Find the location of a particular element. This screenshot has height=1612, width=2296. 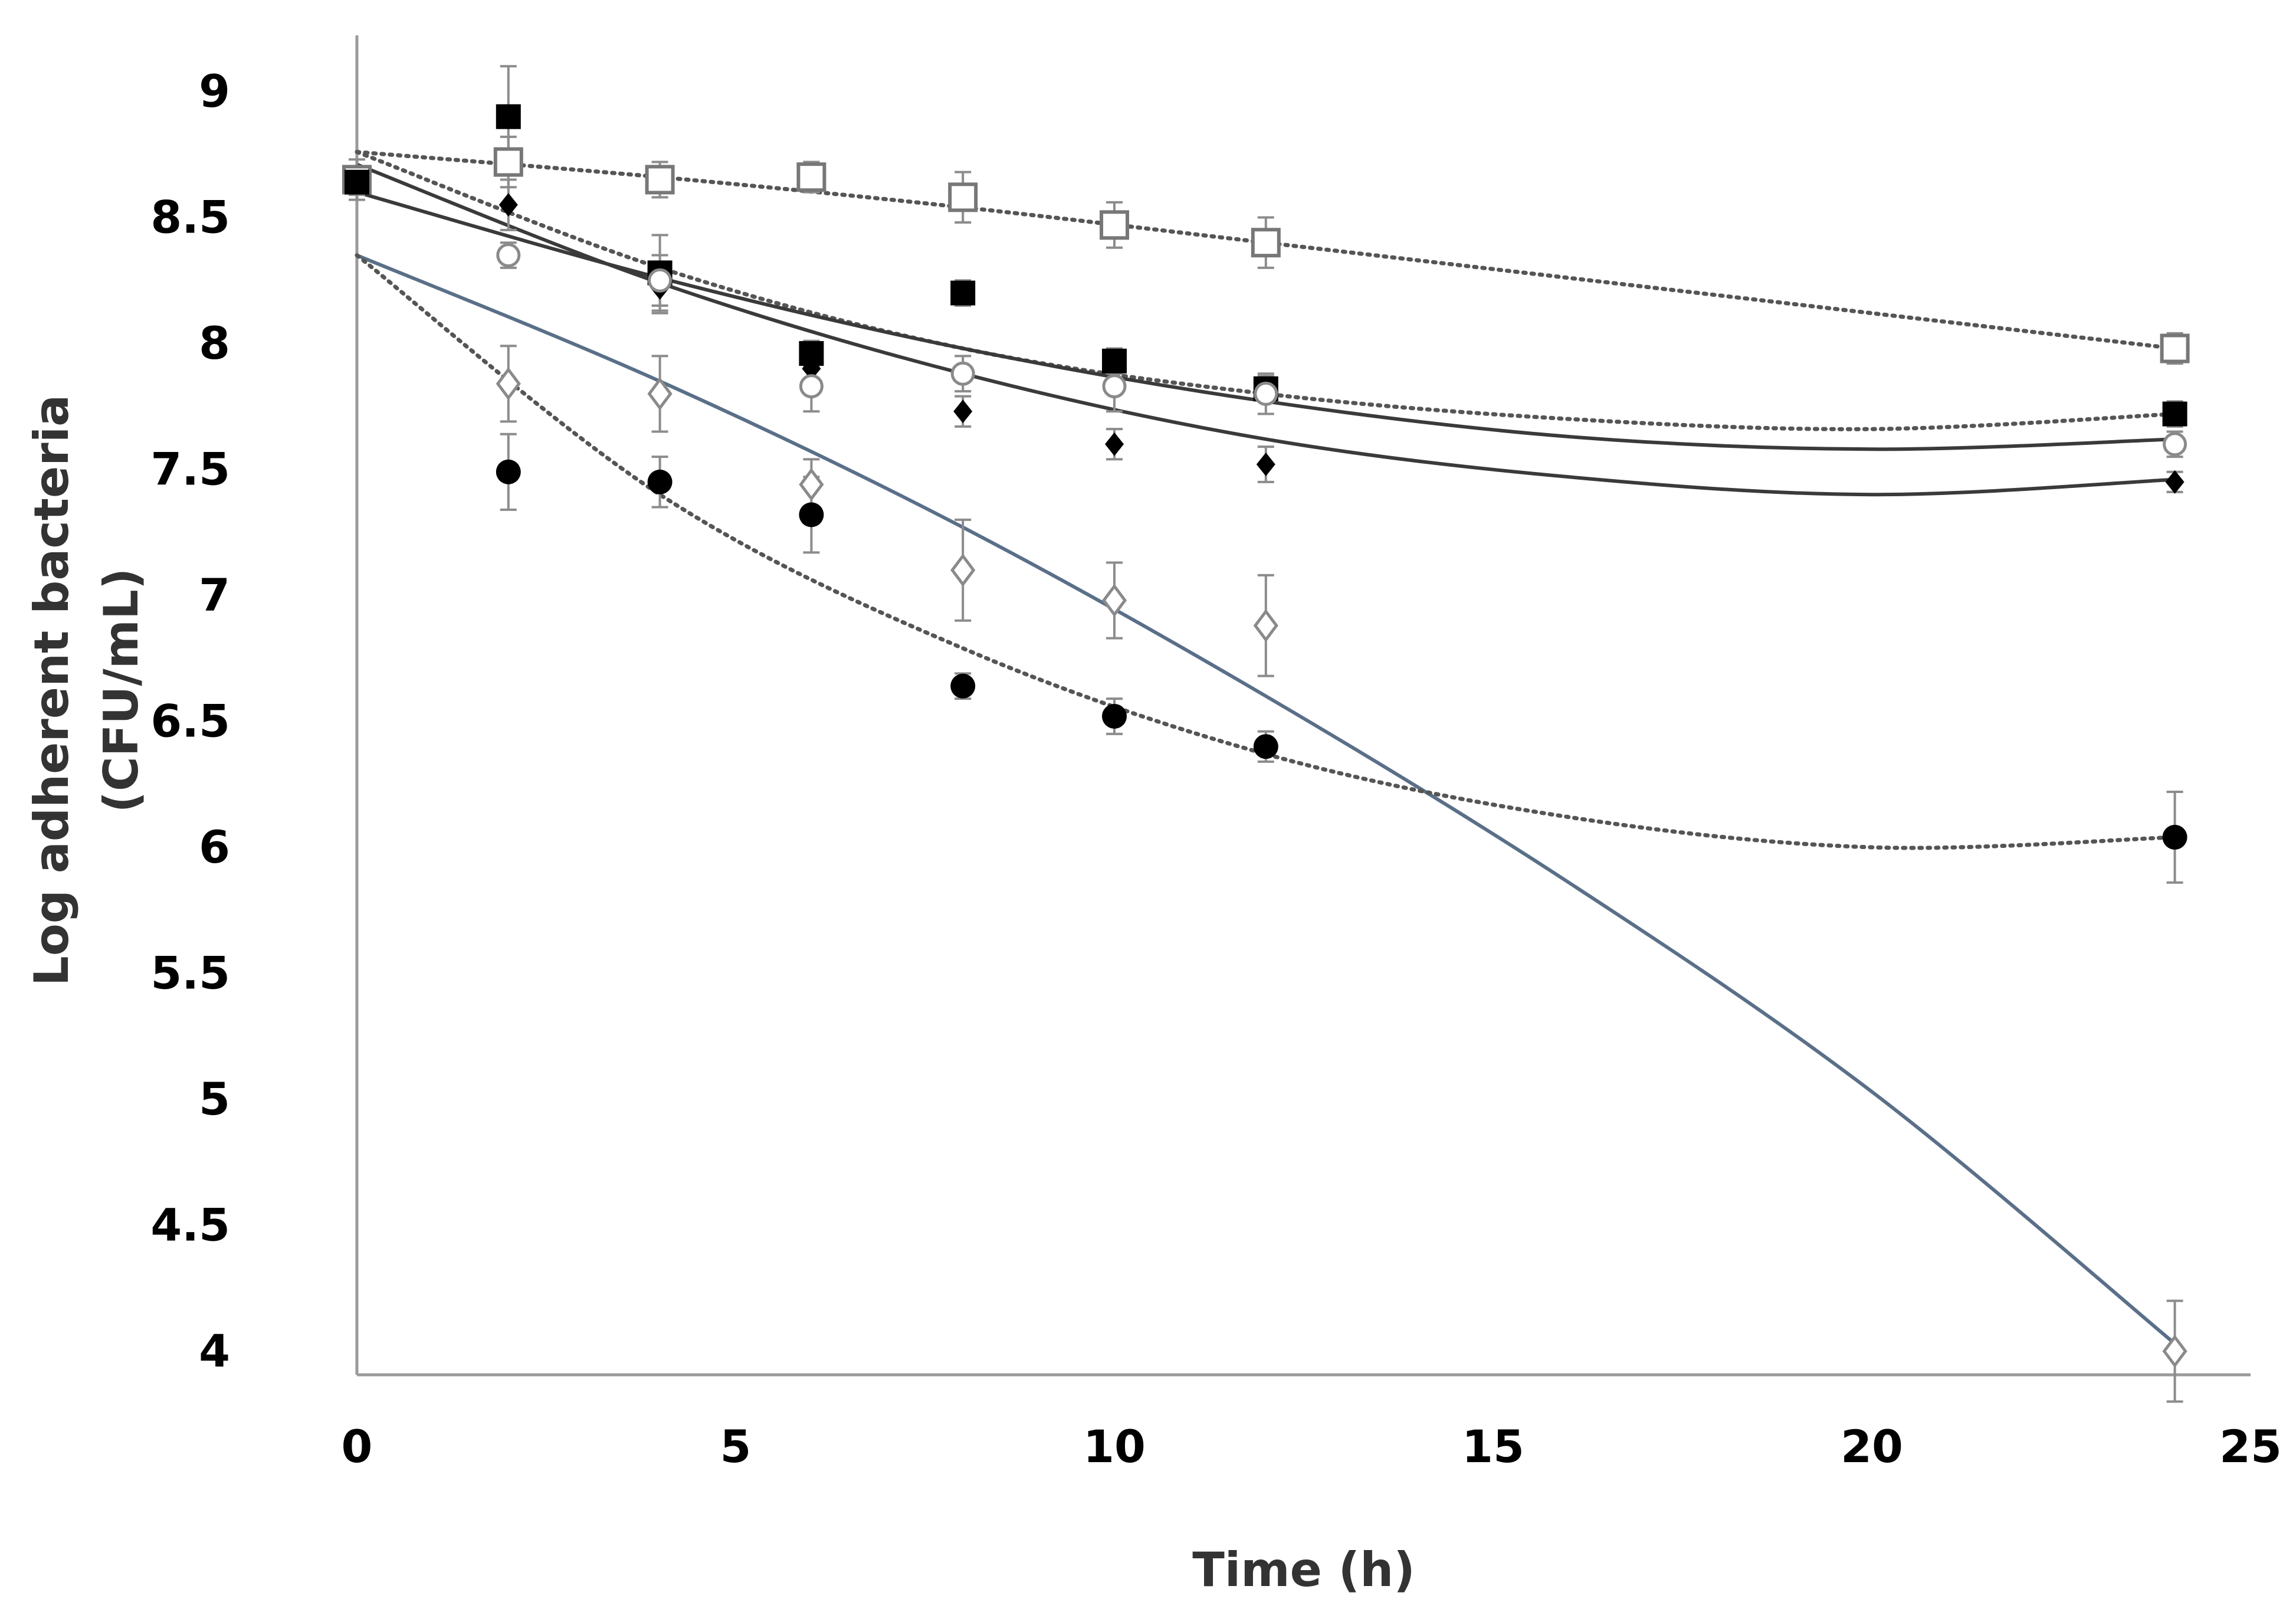

y-tick-label: 7.5 is located at coordinates (190, 469).